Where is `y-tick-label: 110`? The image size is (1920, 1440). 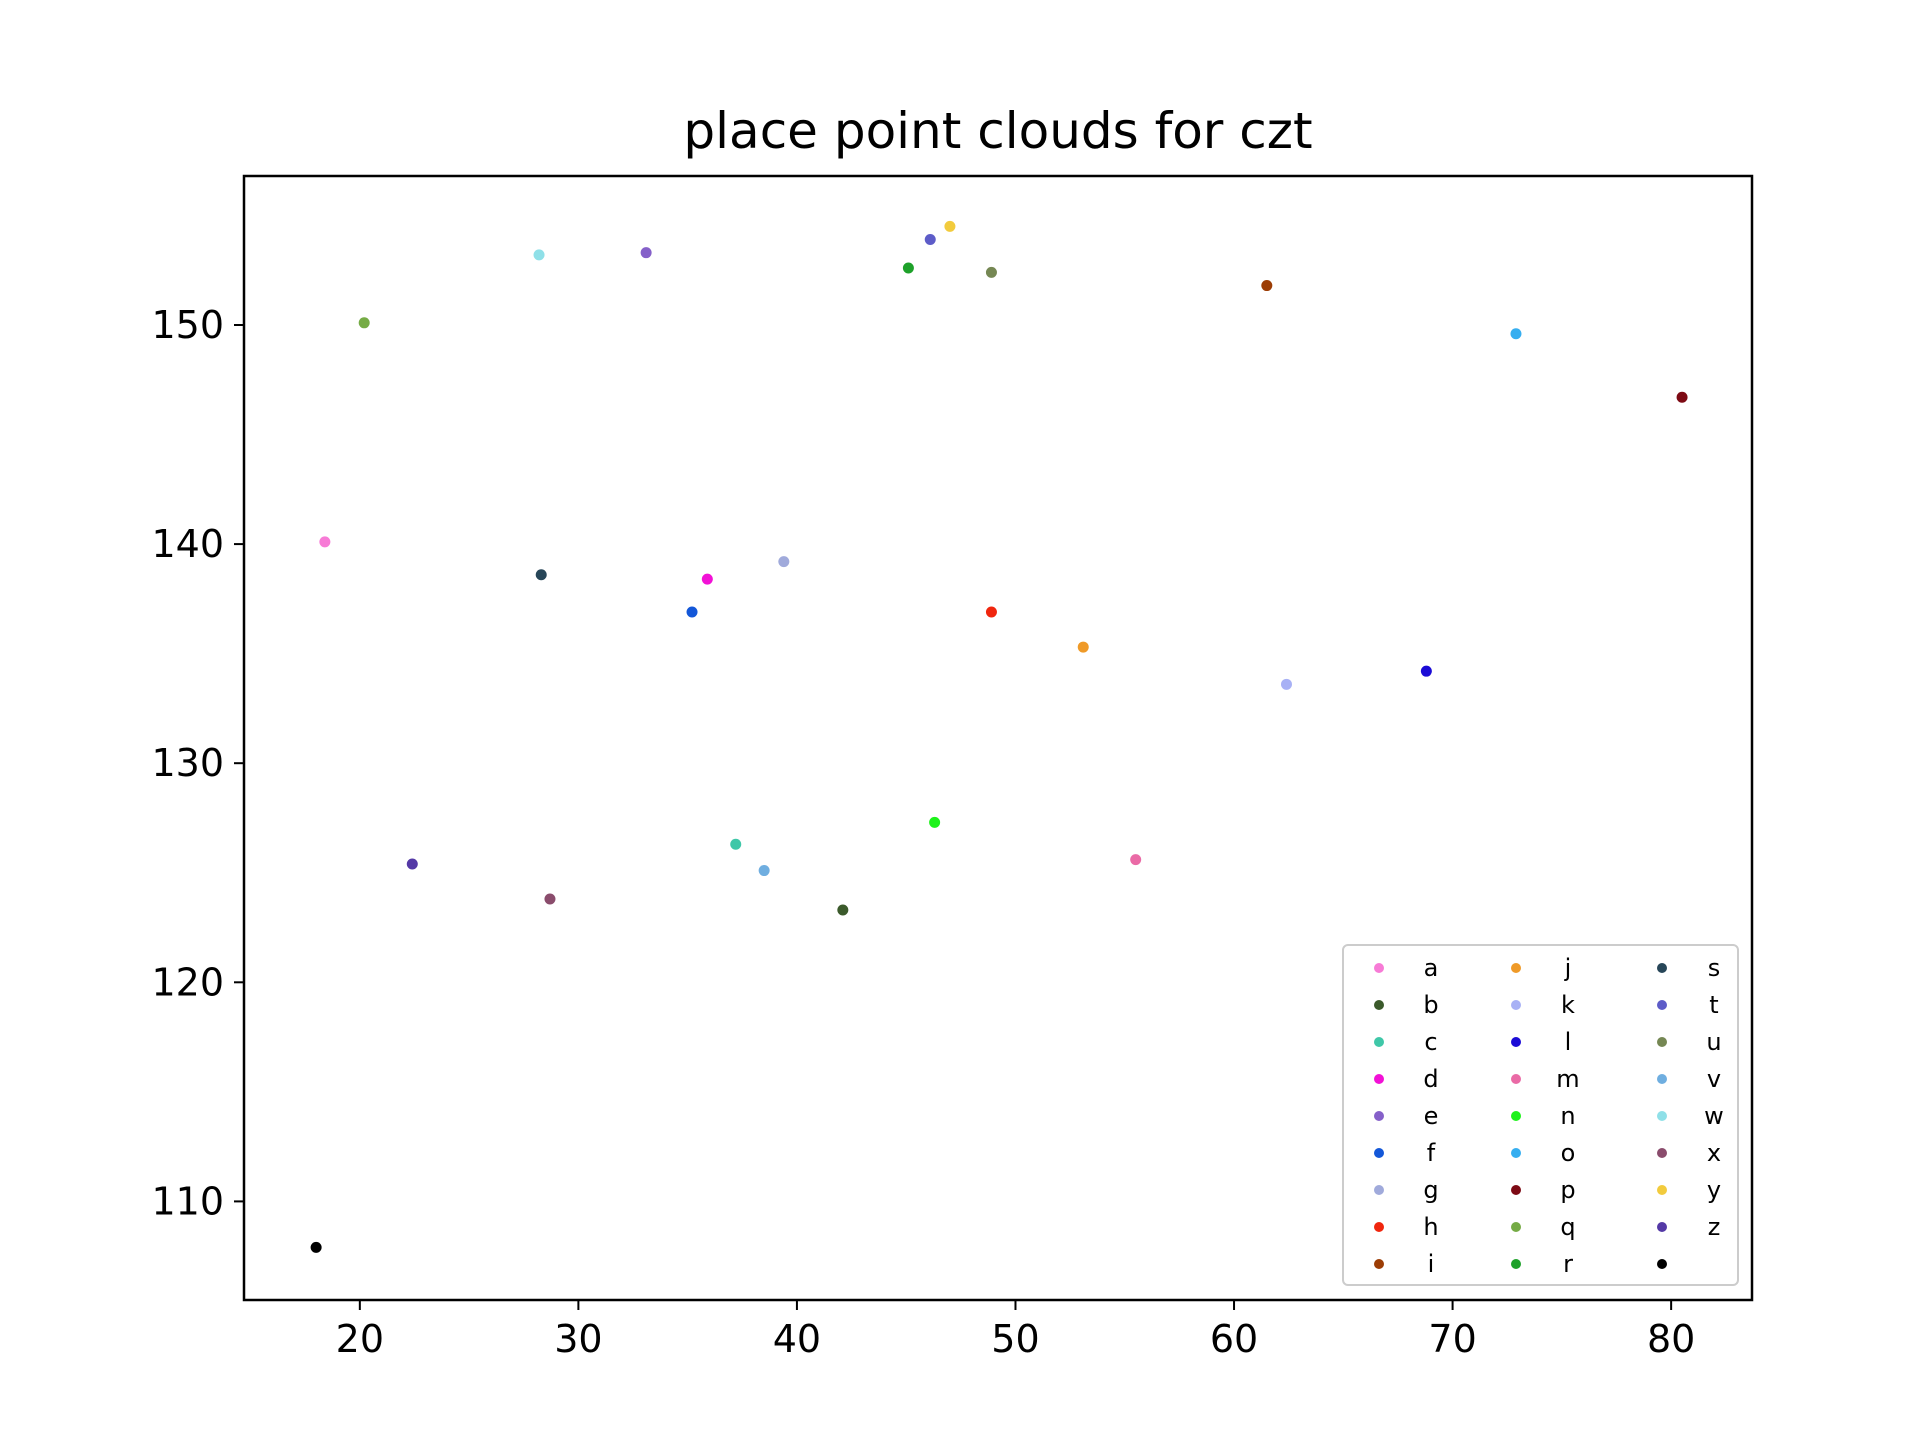 y-tick-label: 110 is located at coordinates (187, 1201).